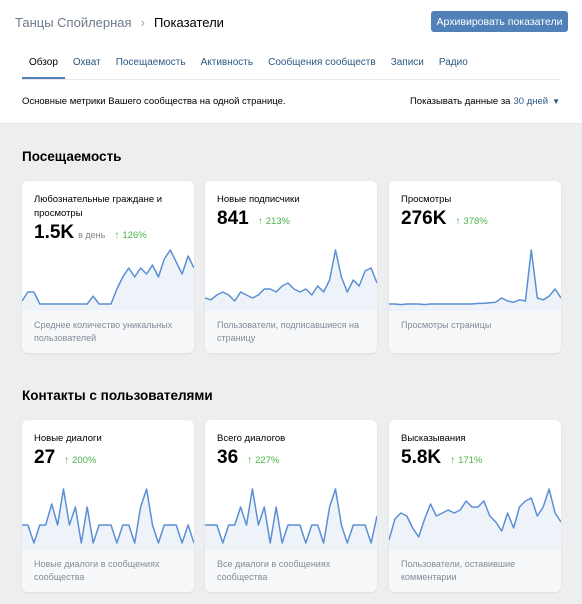 This screenshot has width=582, height=604. I want to click on card-footer: Пользователи, подписавшиеся на страницу, so click(291, 332).